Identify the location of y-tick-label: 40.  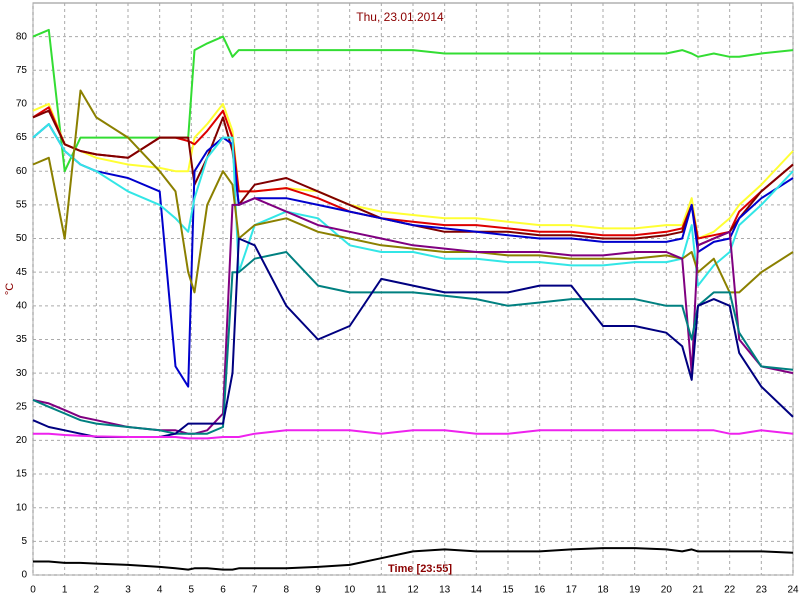
(22, 305).